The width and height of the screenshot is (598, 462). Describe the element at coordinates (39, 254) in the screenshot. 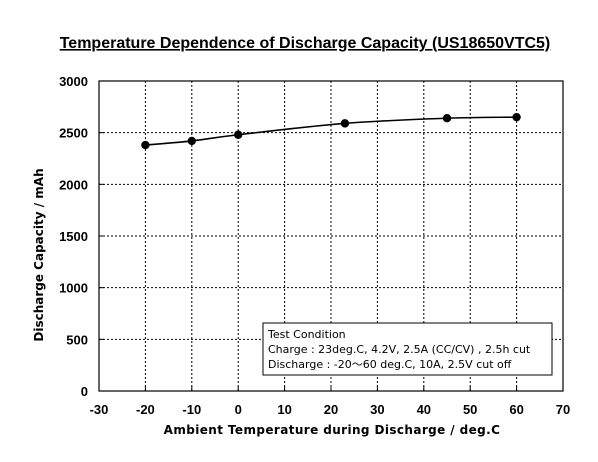

I see `y-axis-label: Discharge Capacity / mAh` at that location.